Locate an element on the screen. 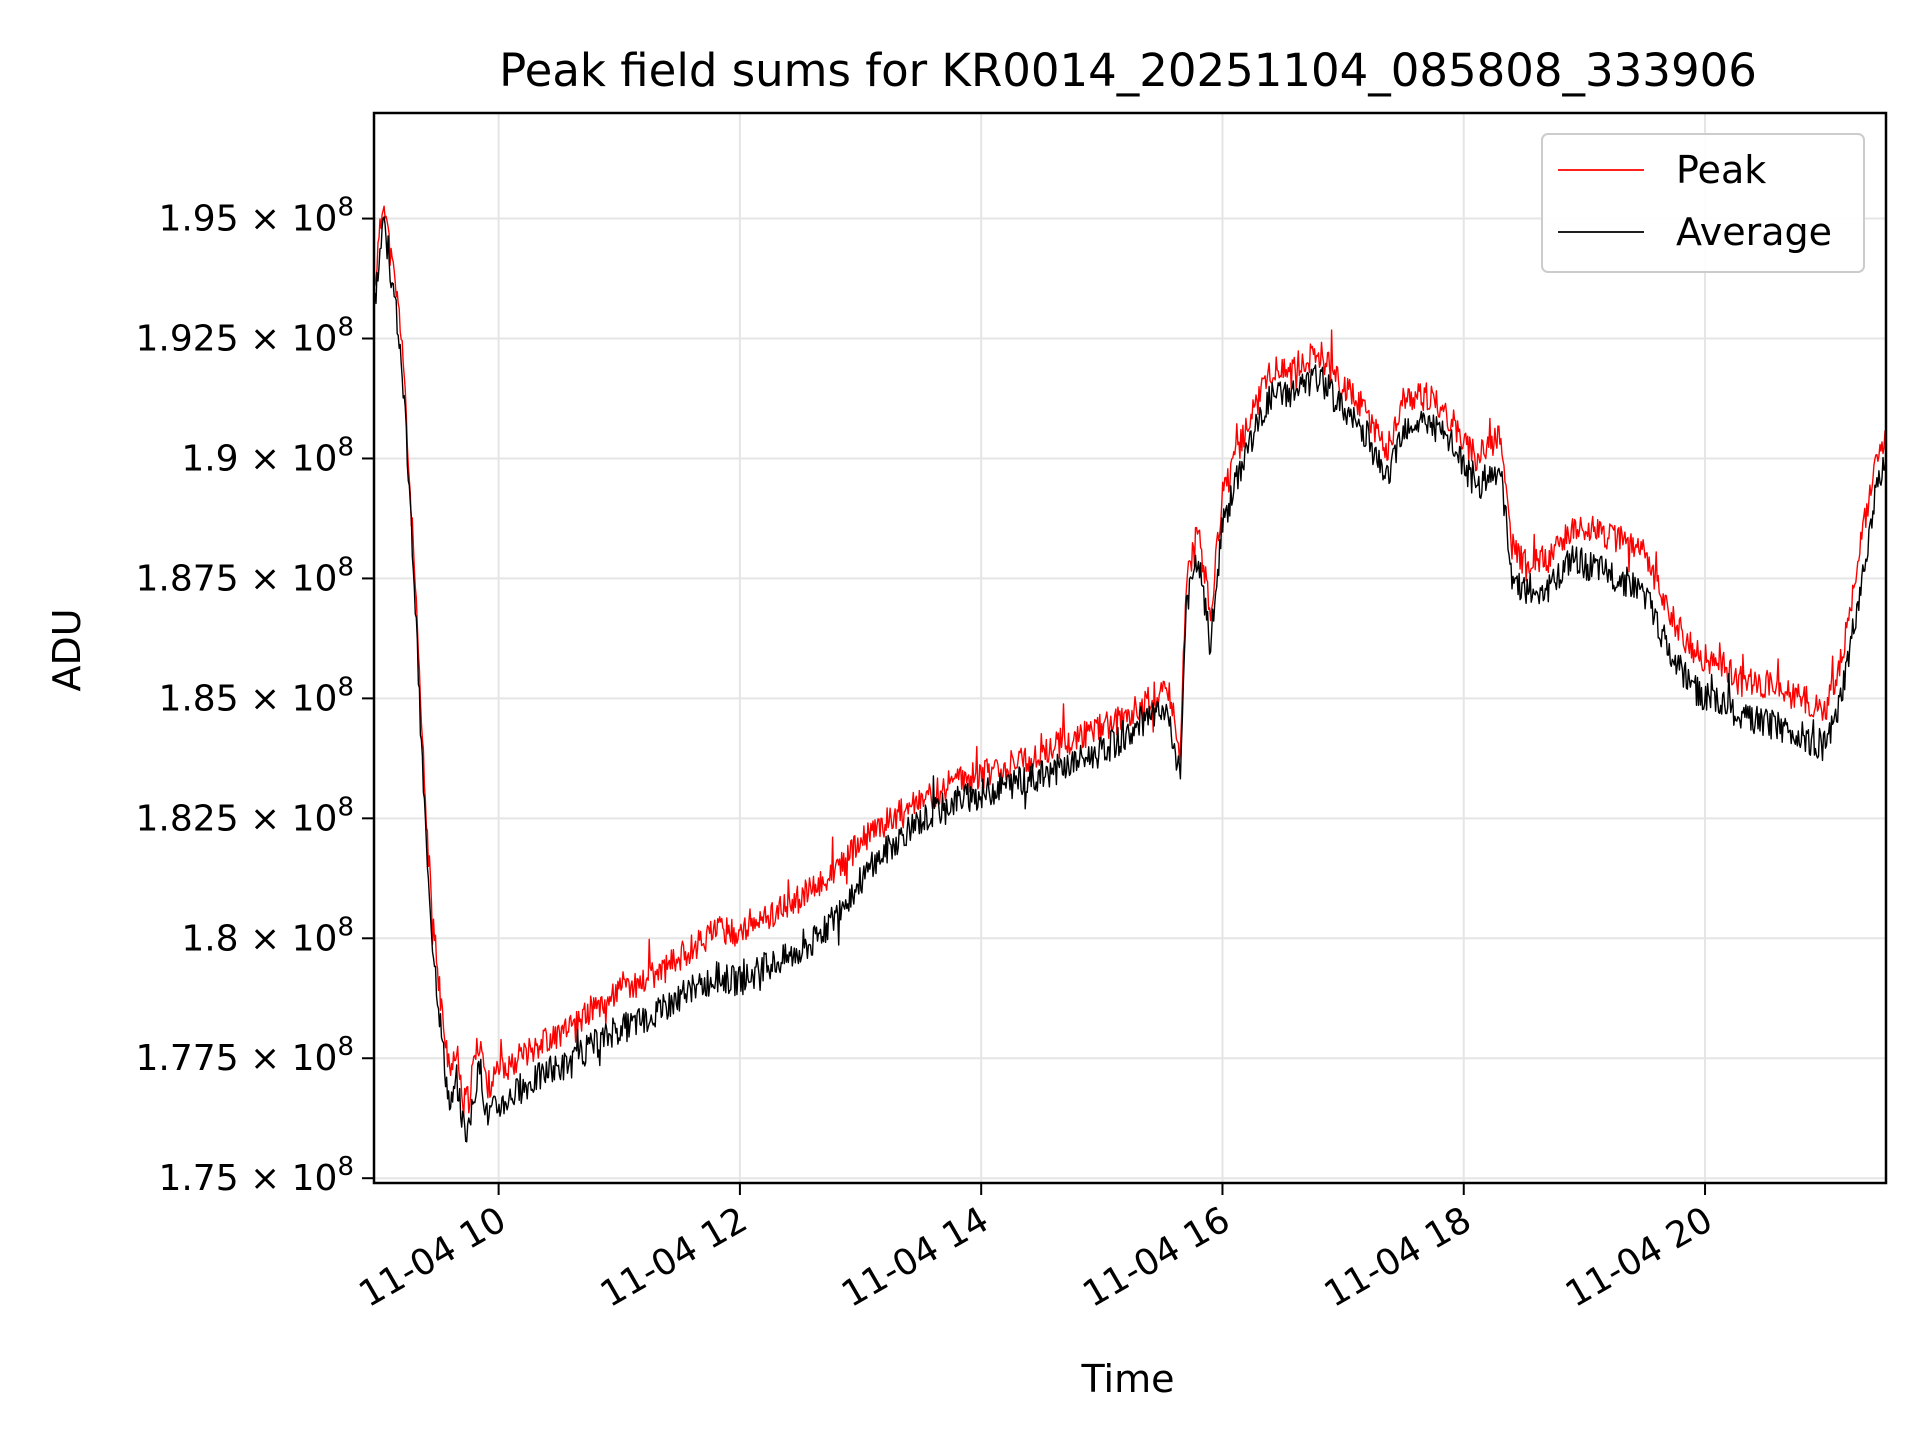 The image size is (1920, 1440). y-tick-label: 1.8 × 108 is located at coordinates (267, 935).